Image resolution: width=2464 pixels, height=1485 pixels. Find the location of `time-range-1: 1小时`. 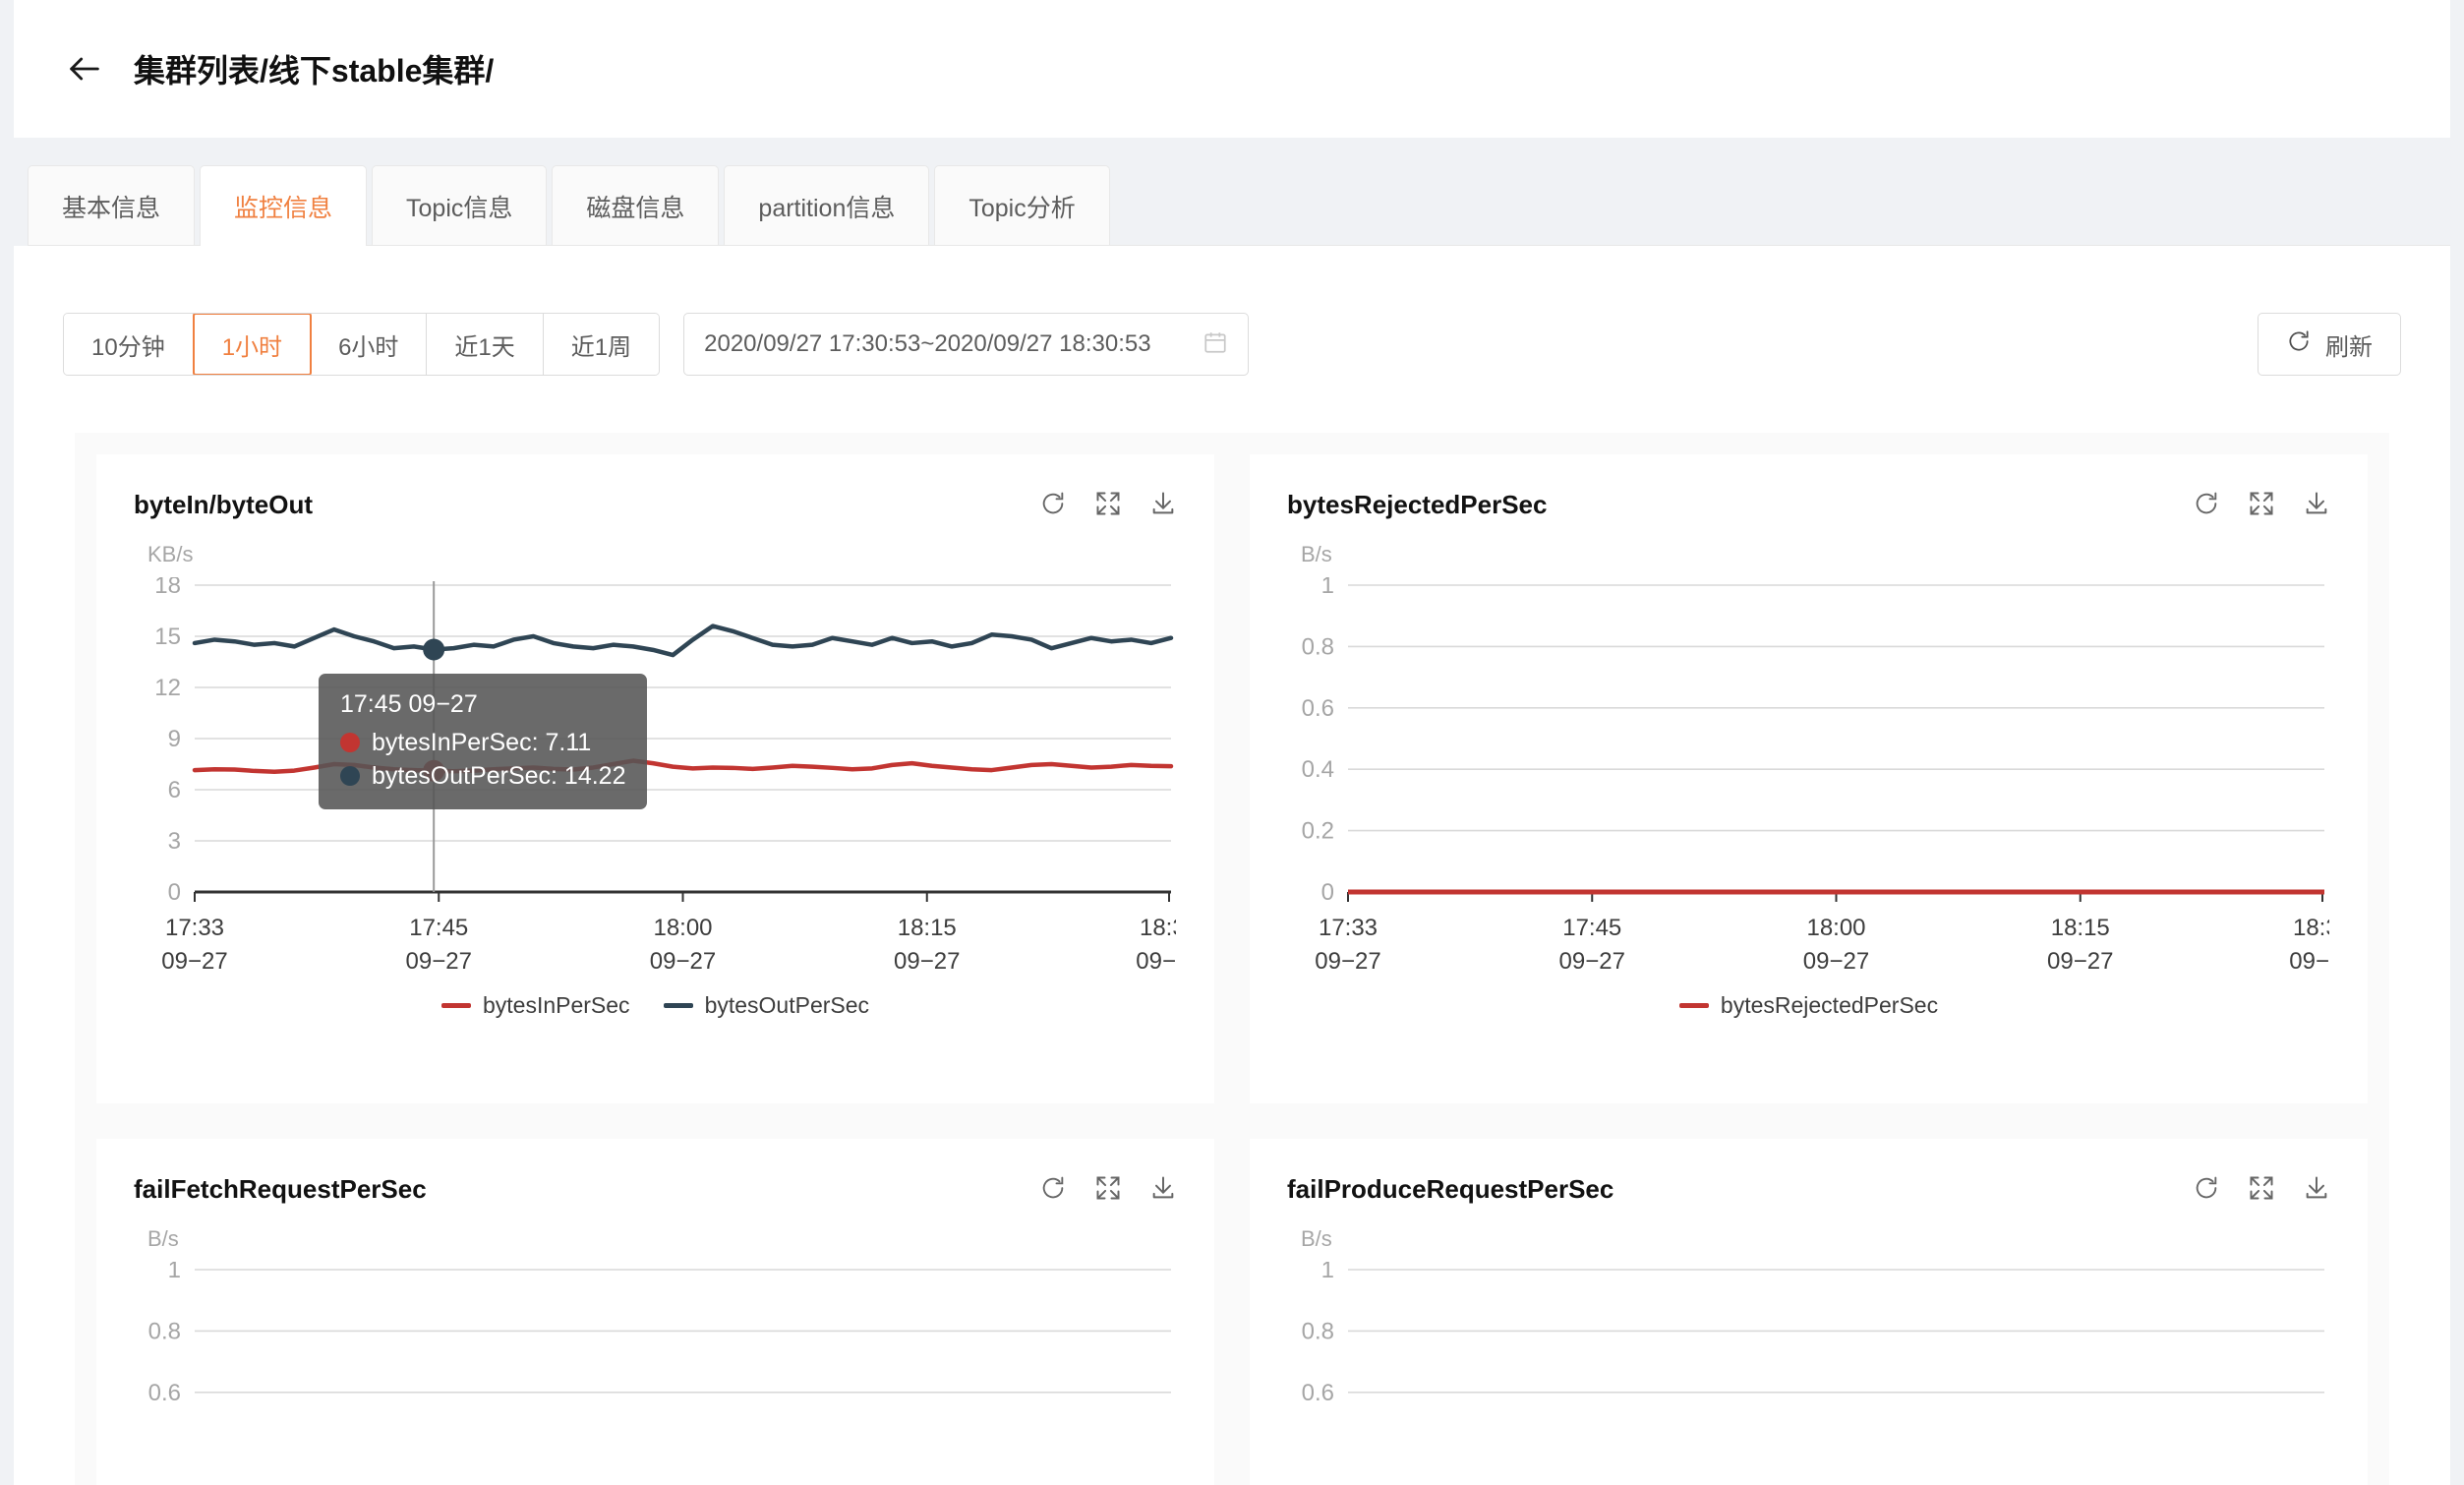

time-range-1: 1小时 is located at coordinates (253, 345).